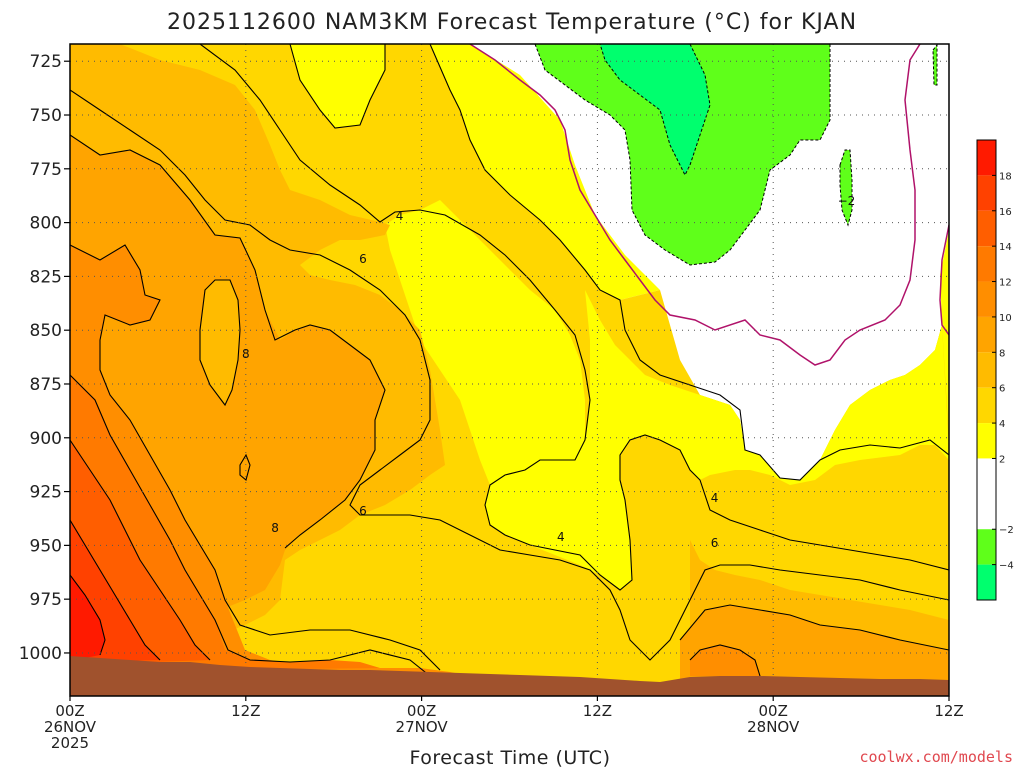  I want to click on y-tick-label: 825, so click(46, 277).